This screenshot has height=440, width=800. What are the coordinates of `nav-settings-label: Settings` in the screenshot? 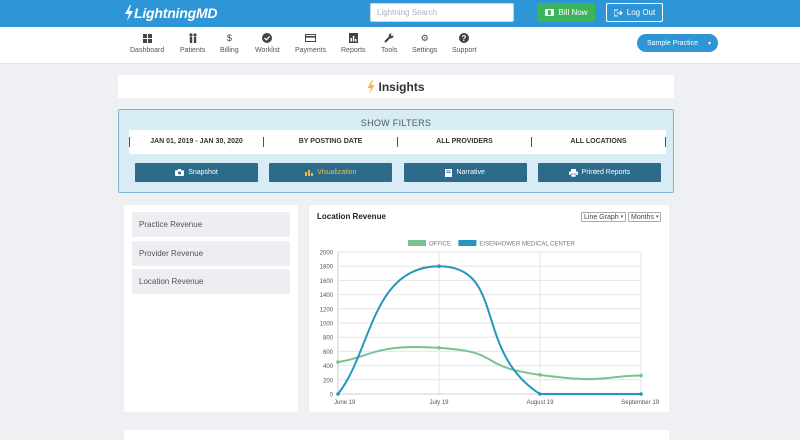 It's located at (425, 50).